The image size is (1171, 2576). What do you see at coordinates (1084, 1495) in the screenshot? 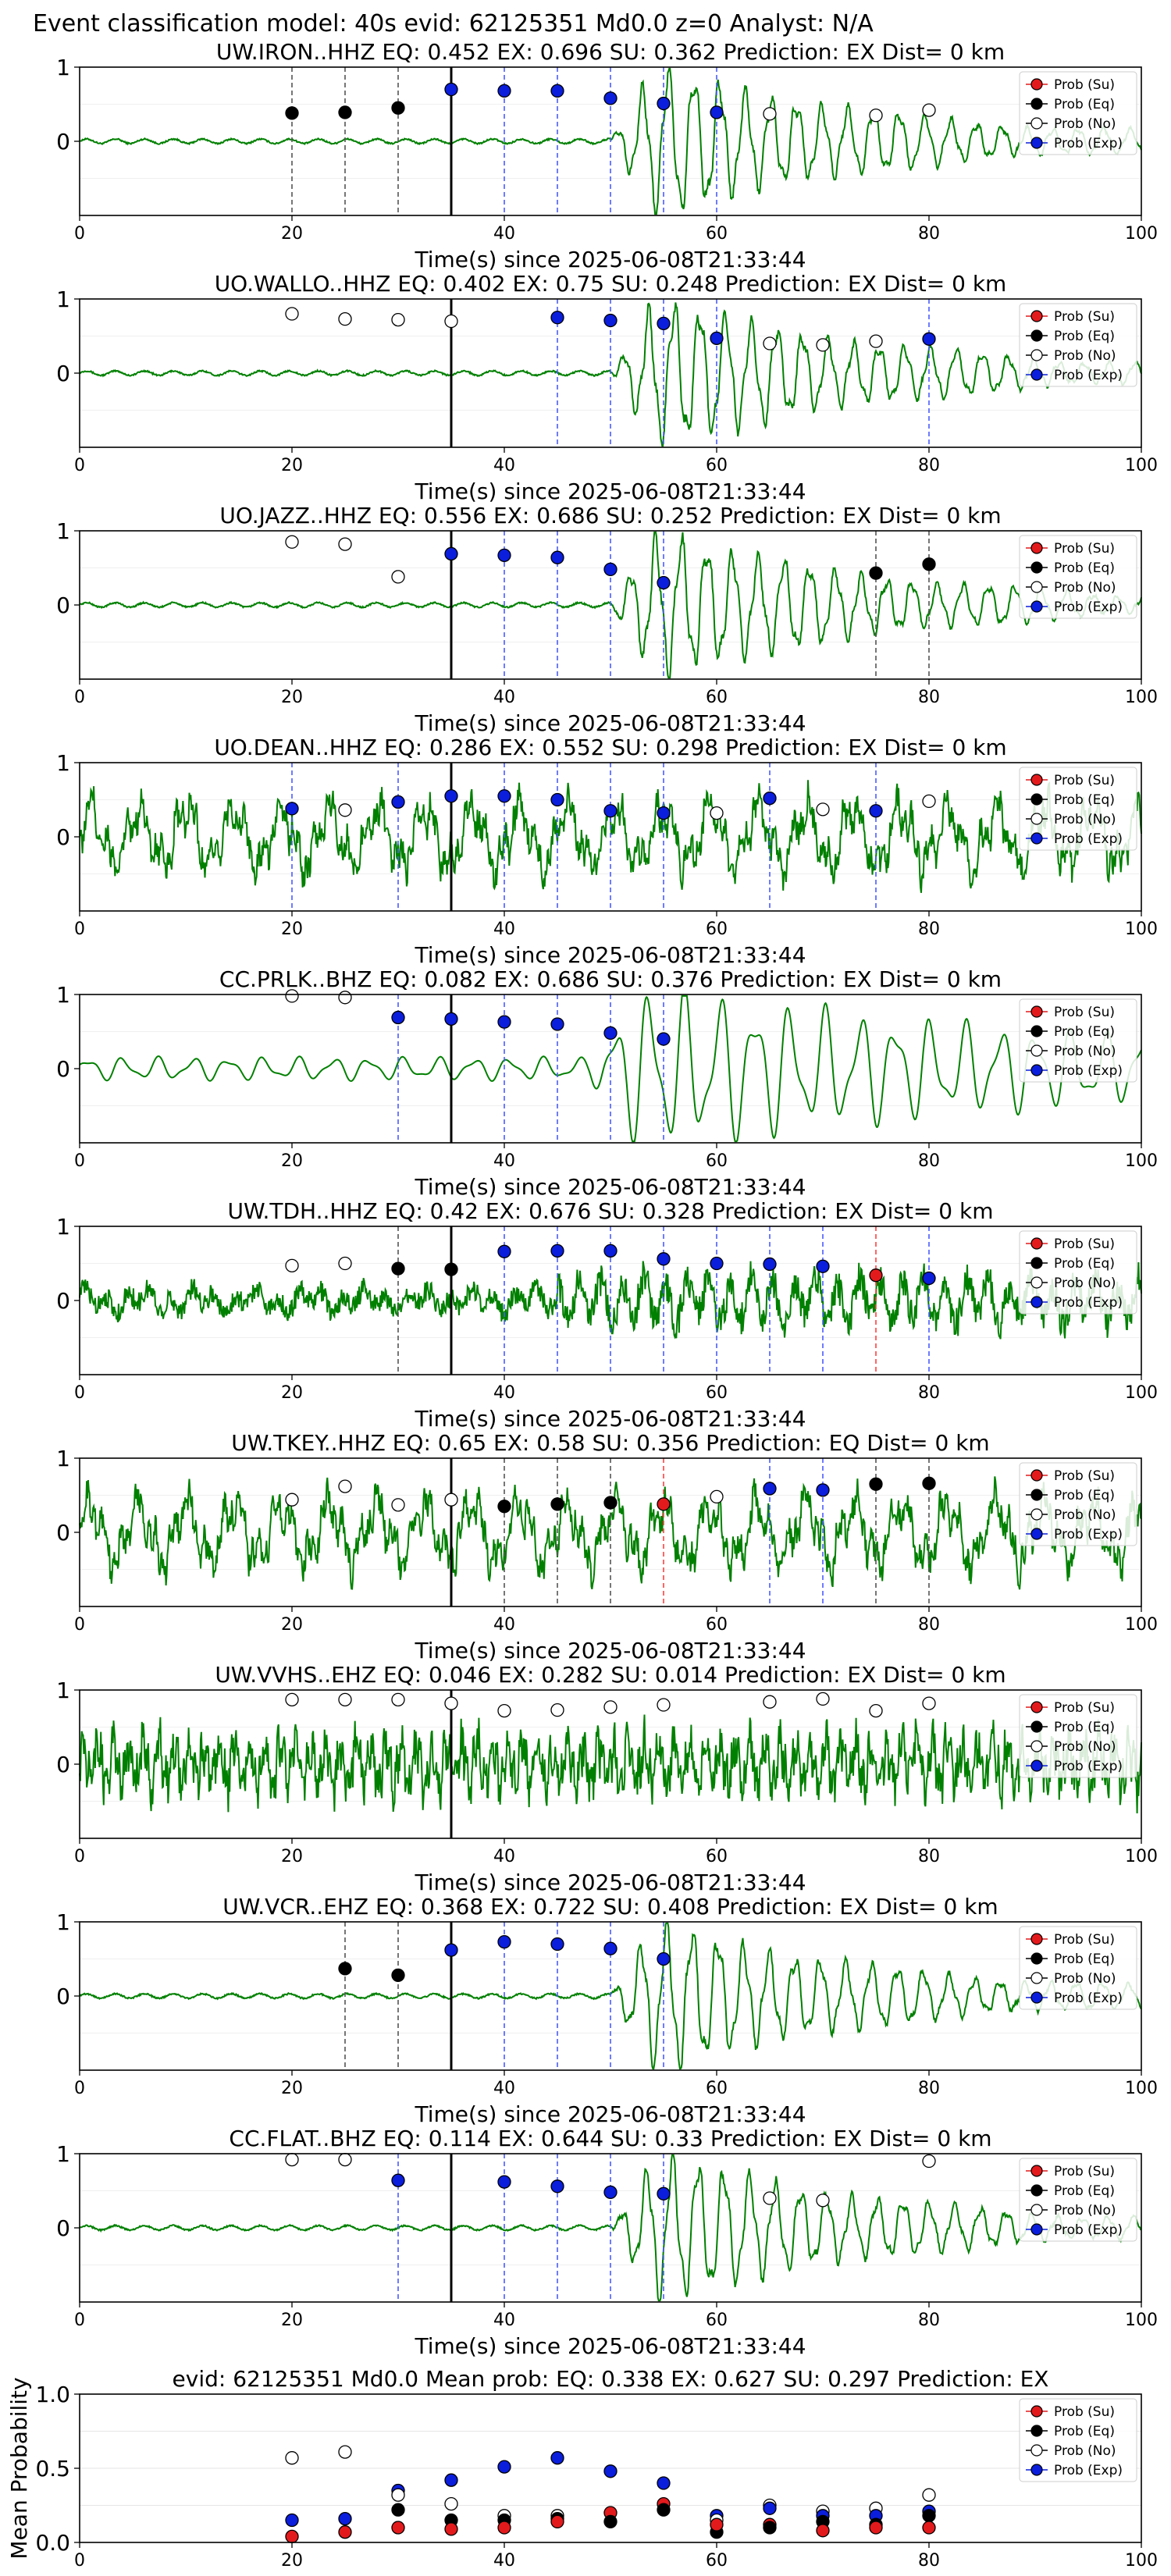
I see `legend-label: Prob (Eq)` at bounding box center [1084, 1495].